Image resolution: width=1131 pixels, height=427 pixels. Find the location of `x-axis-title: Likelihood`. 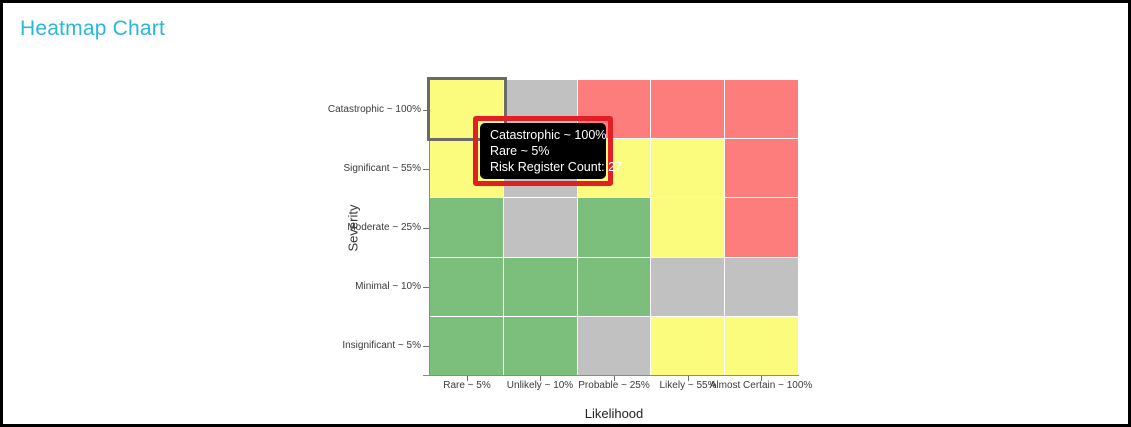

x-axis-title: Likelihood is located at coordinates (614, 413).